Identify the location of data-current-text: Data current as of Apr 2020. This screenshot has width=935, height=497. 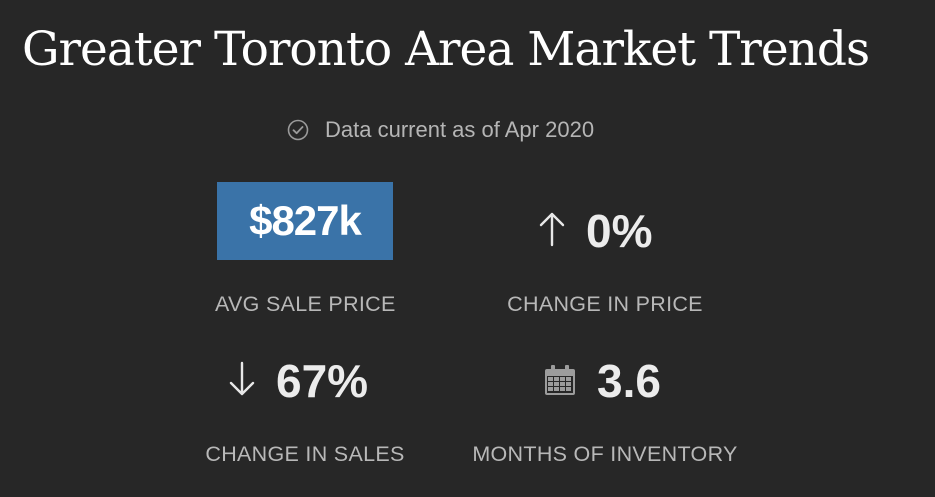
(460, 129).